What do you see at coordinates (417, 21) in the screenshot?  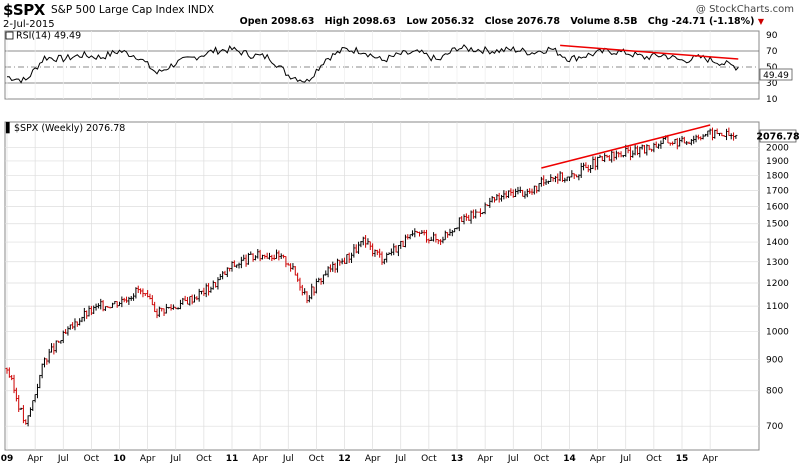 I see `low-label: Low` at bounding box center [417, 21].